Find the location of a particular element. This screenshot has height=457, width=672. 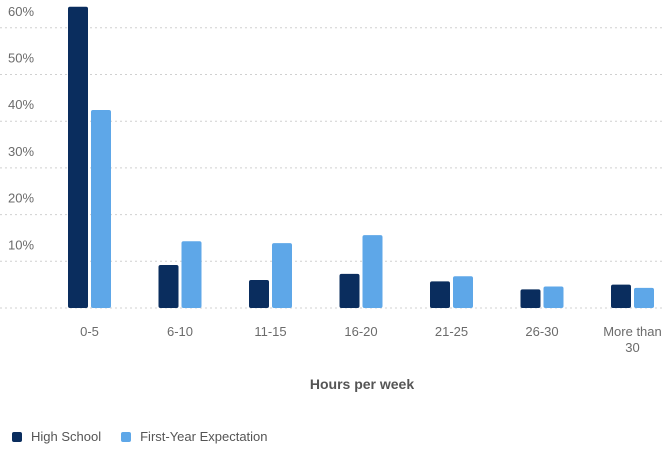

y-tick-label: 40% is located at coordinates (21, 104).